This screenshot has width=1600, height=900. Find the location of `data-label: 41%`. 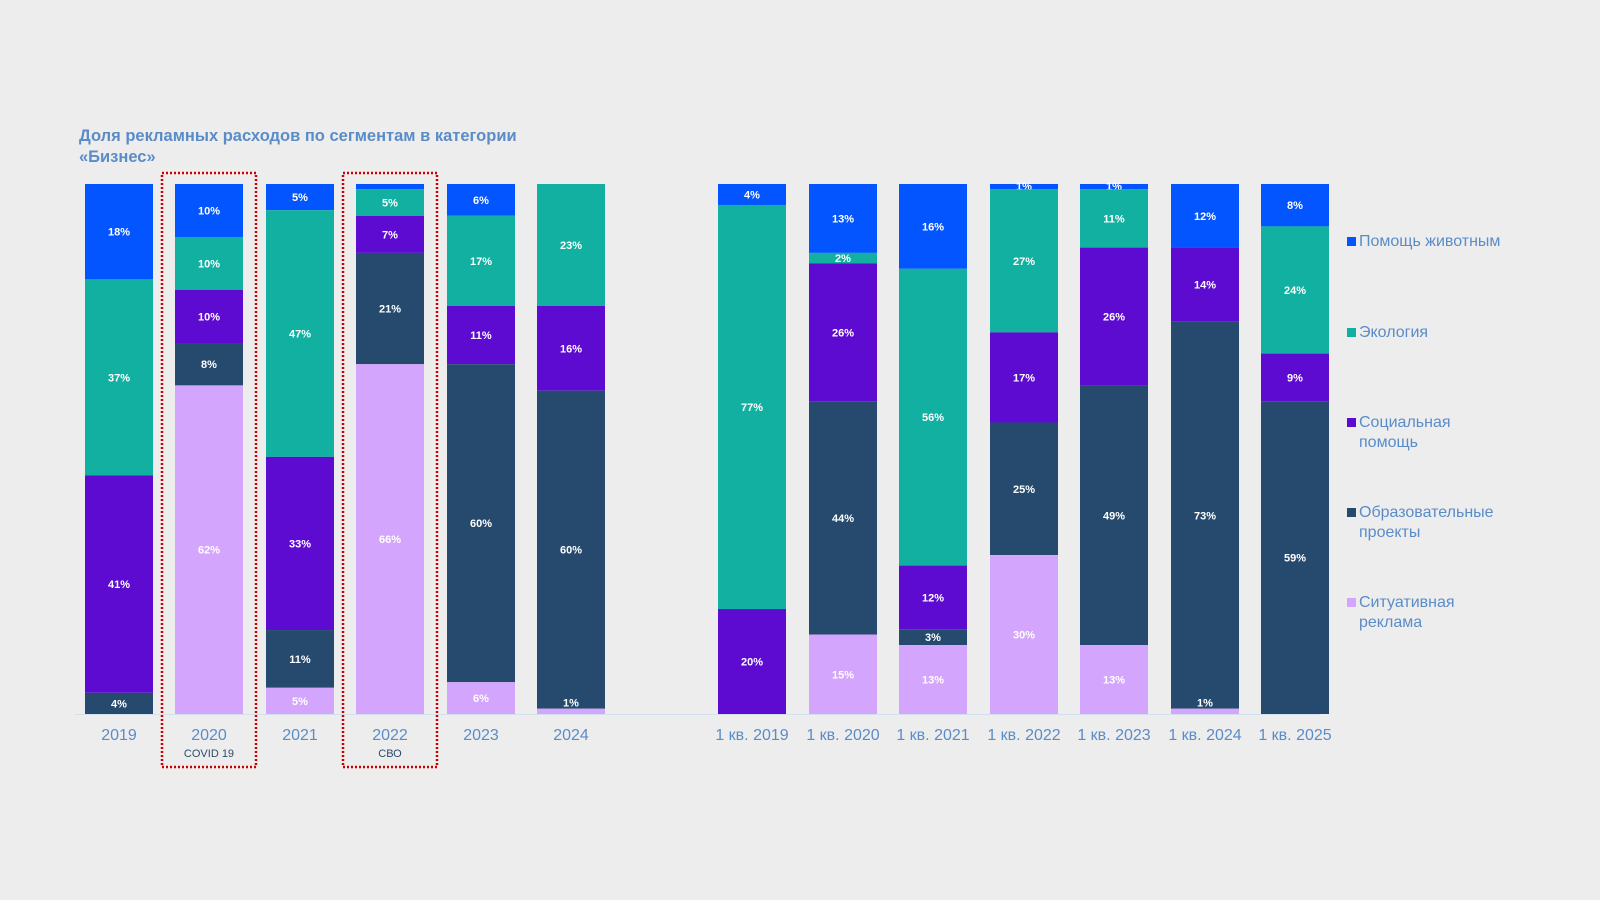

data-label: 41% is located at coordinates (119, 585).